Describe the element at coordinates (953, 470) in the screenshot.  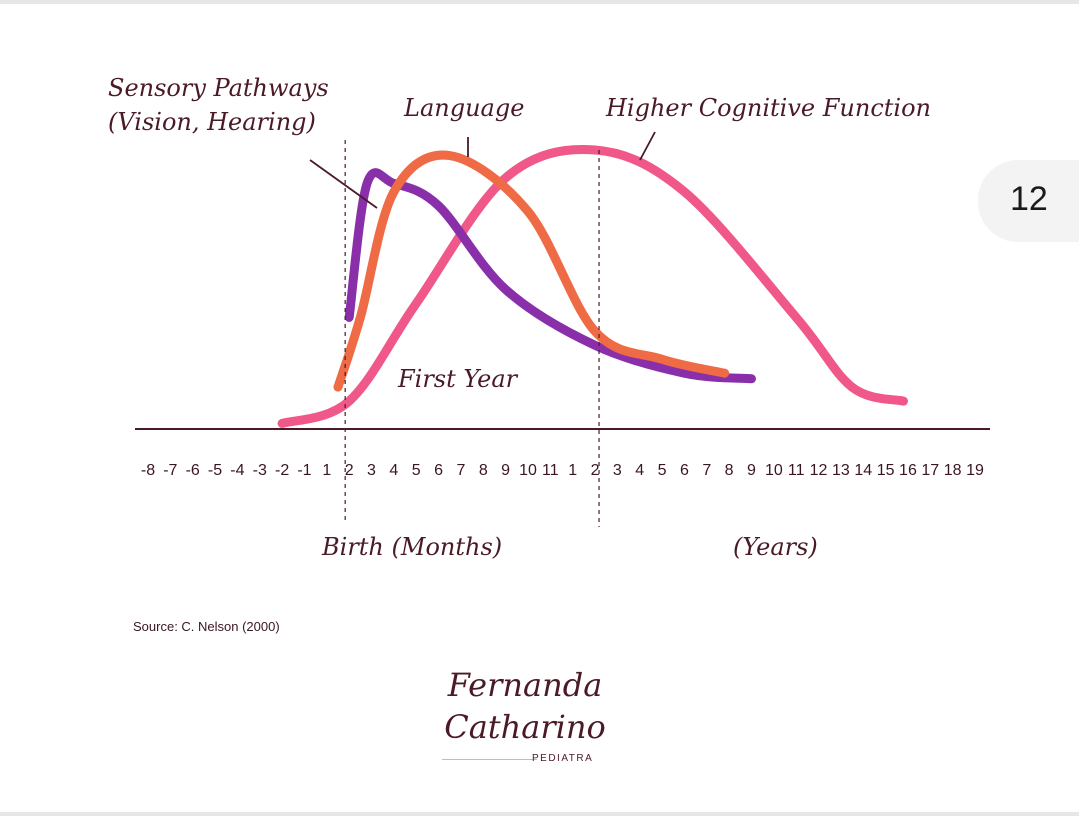
I see `x-tick-label: 18` at that location.